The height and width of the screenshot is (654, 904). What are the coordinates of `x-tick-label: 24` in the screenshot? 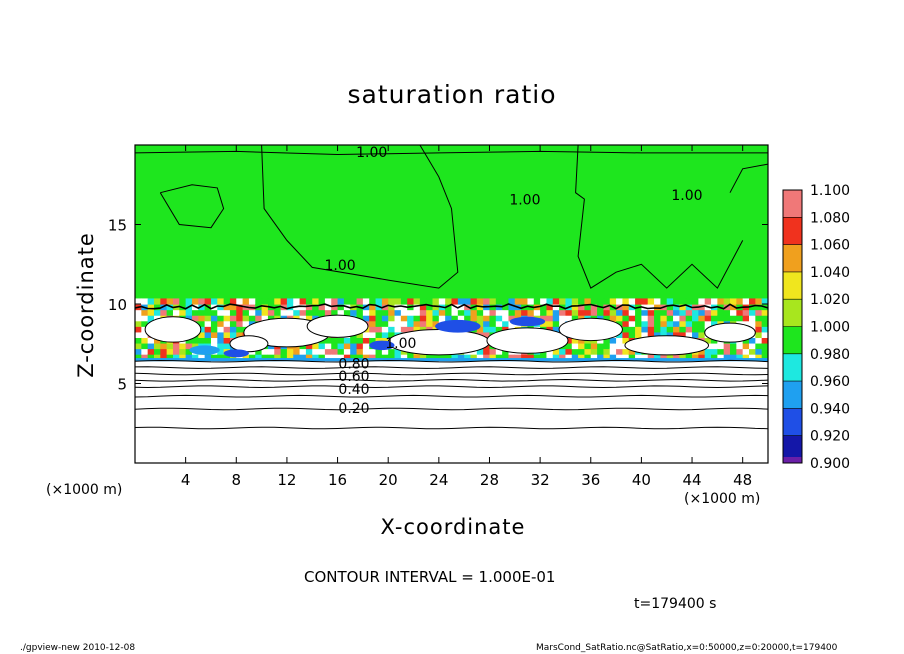 It's located at (438, 480).